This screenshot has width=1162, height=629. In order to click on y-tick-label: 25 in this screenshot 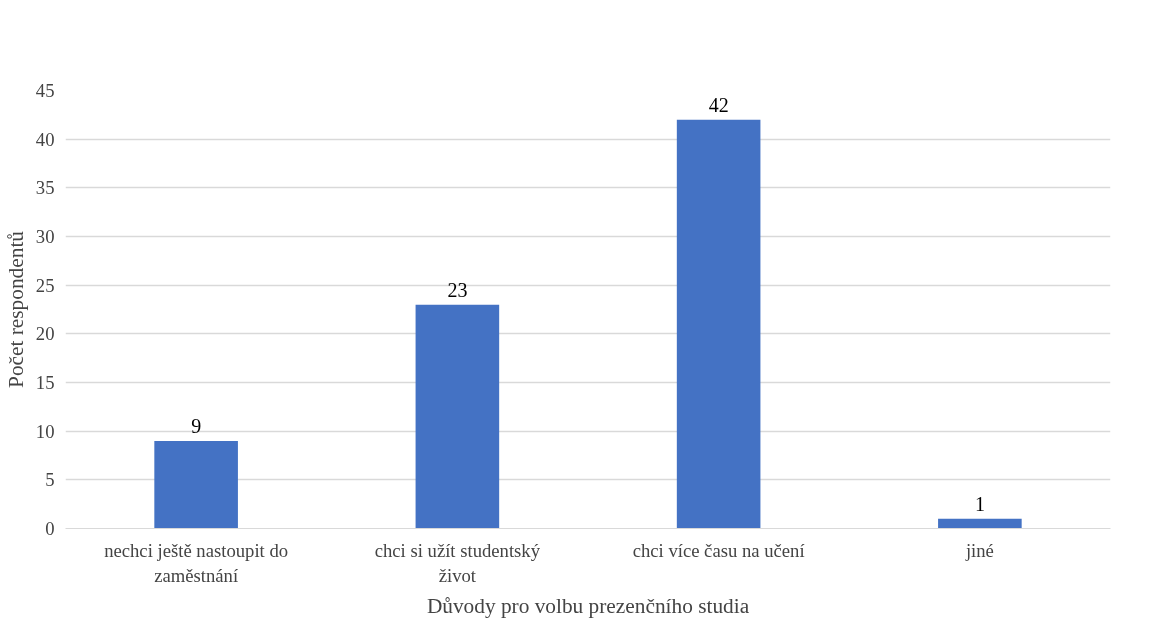, I will do `click(45, 285)`.